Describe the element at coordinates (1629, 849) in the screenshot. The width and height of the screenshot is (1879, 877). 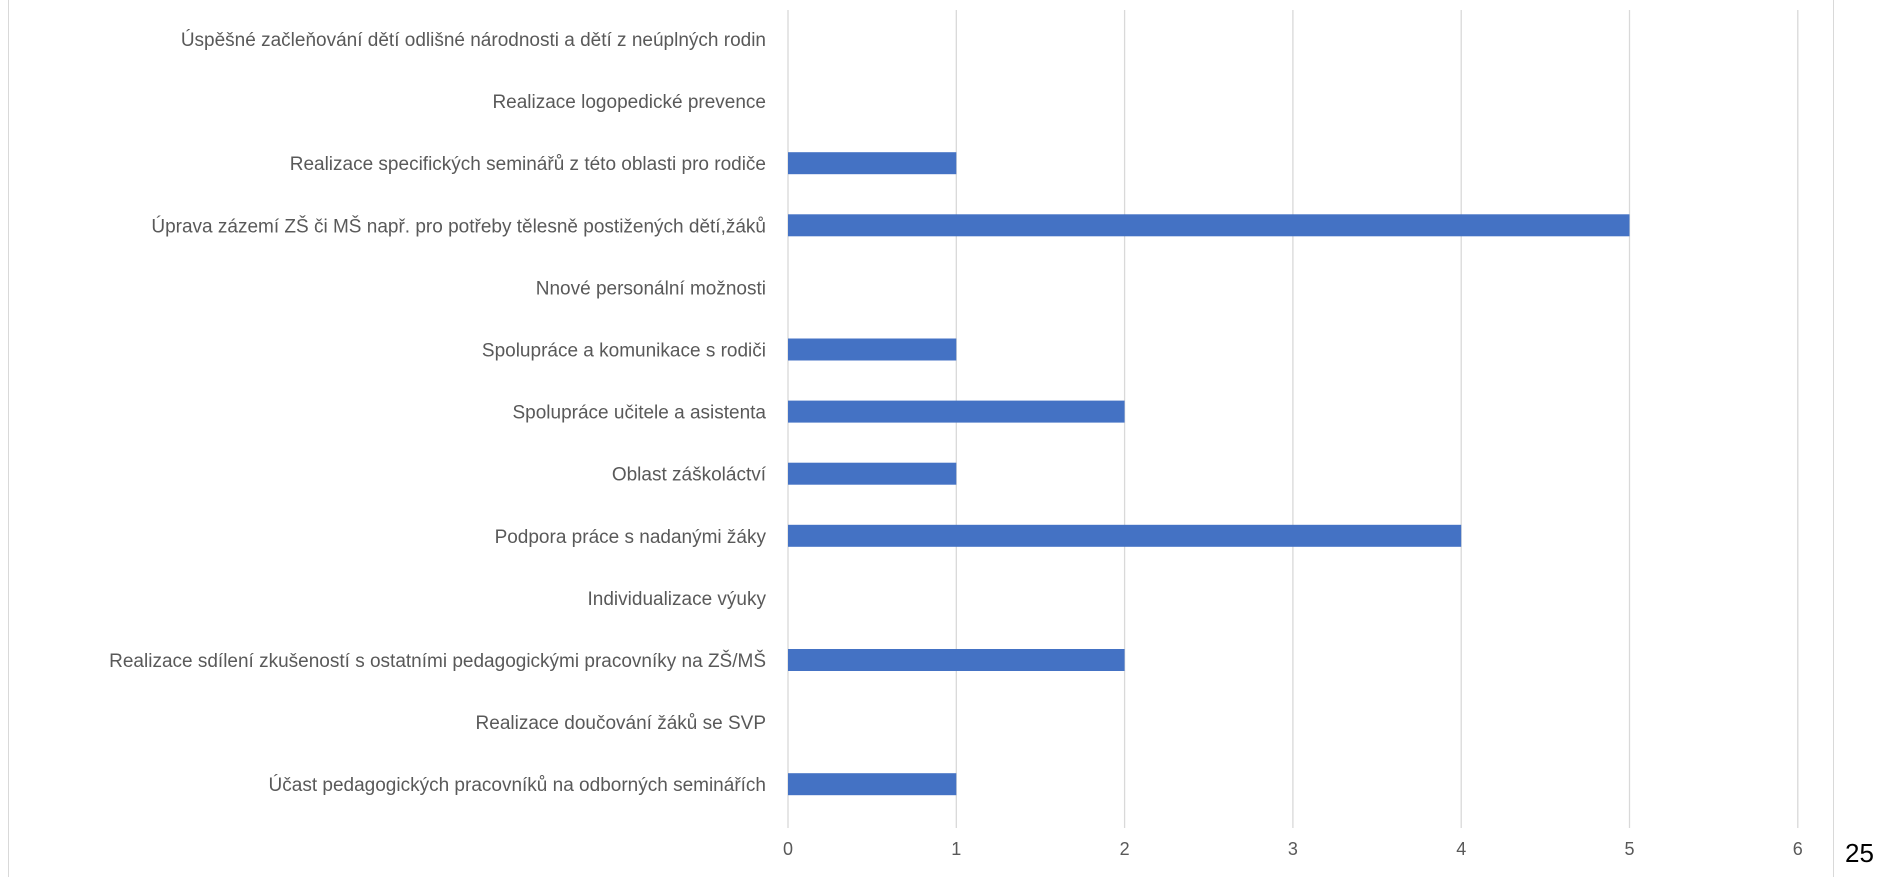
I see `x-tick-label: 5` at that location.